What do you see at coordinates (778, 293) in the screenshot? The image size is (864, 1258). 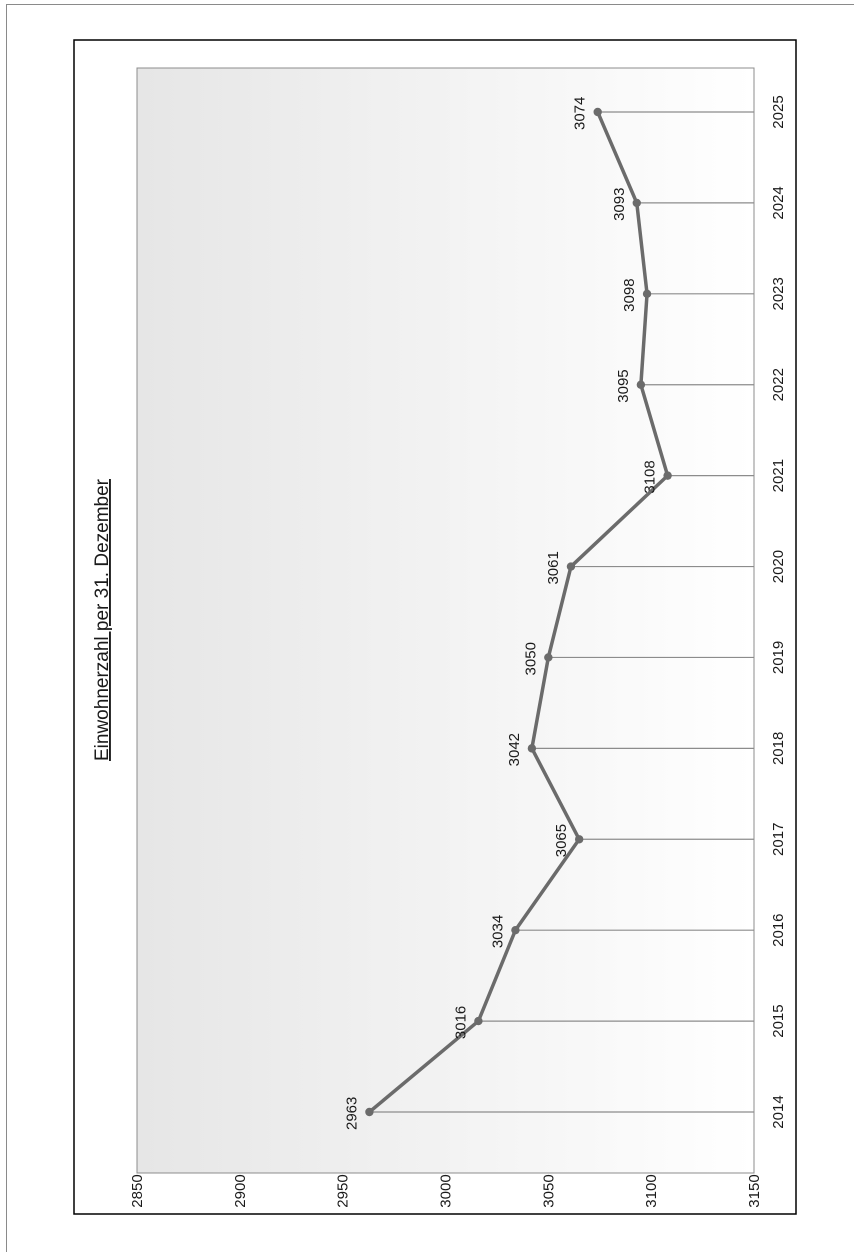 I see `x-tick-label-2023: 2023` at bounding box center [778, 293].